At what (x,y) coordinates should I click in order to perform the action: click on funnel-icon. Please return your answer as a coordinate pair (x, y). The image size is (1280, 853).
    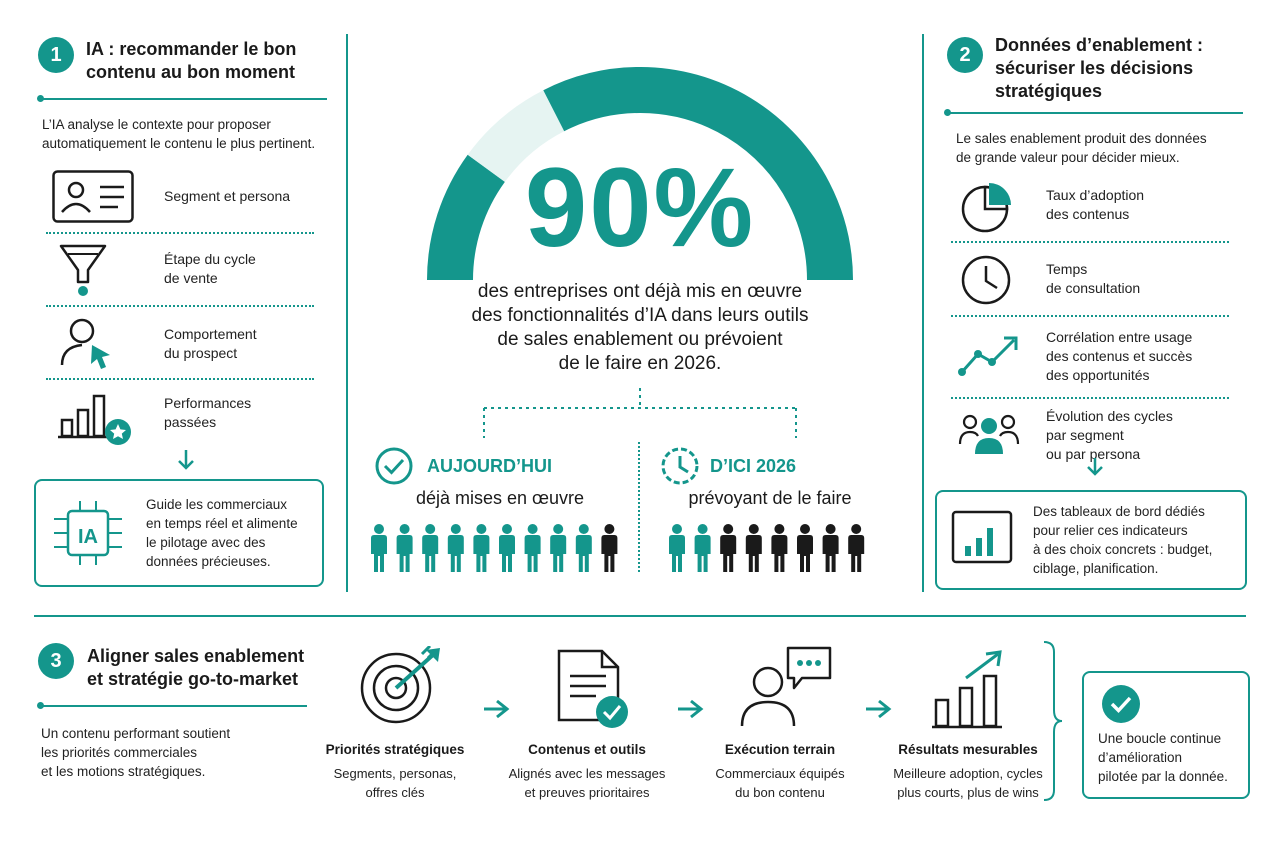
    Looking at the image, I should click on (83, 270).